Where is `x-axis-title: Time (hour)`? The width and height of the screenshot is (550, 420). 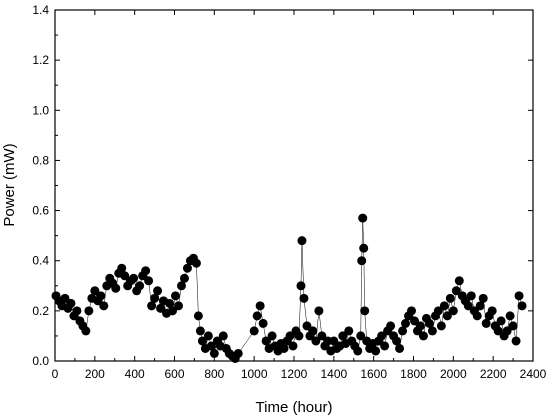
x-axis-title: Time (hour) is located at coordinates (294, 407).